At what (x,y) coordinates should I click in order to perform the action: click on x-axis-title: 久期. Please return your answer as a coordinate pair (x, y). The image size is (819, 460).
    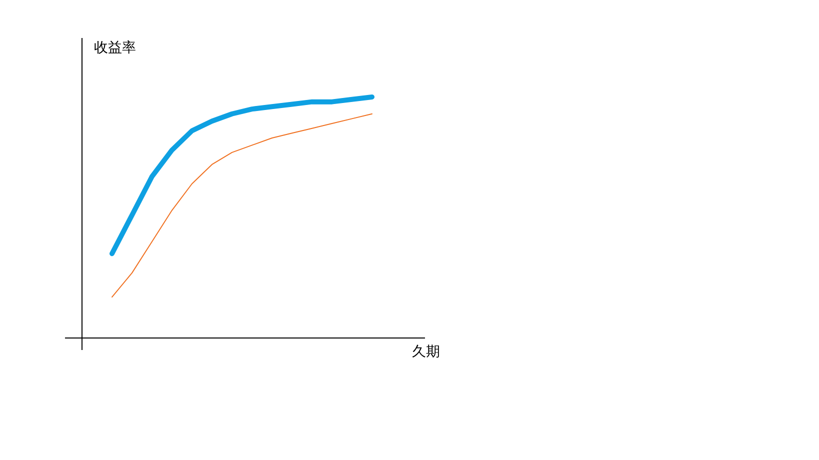
    Looking at the image, I should click on (426, 352).